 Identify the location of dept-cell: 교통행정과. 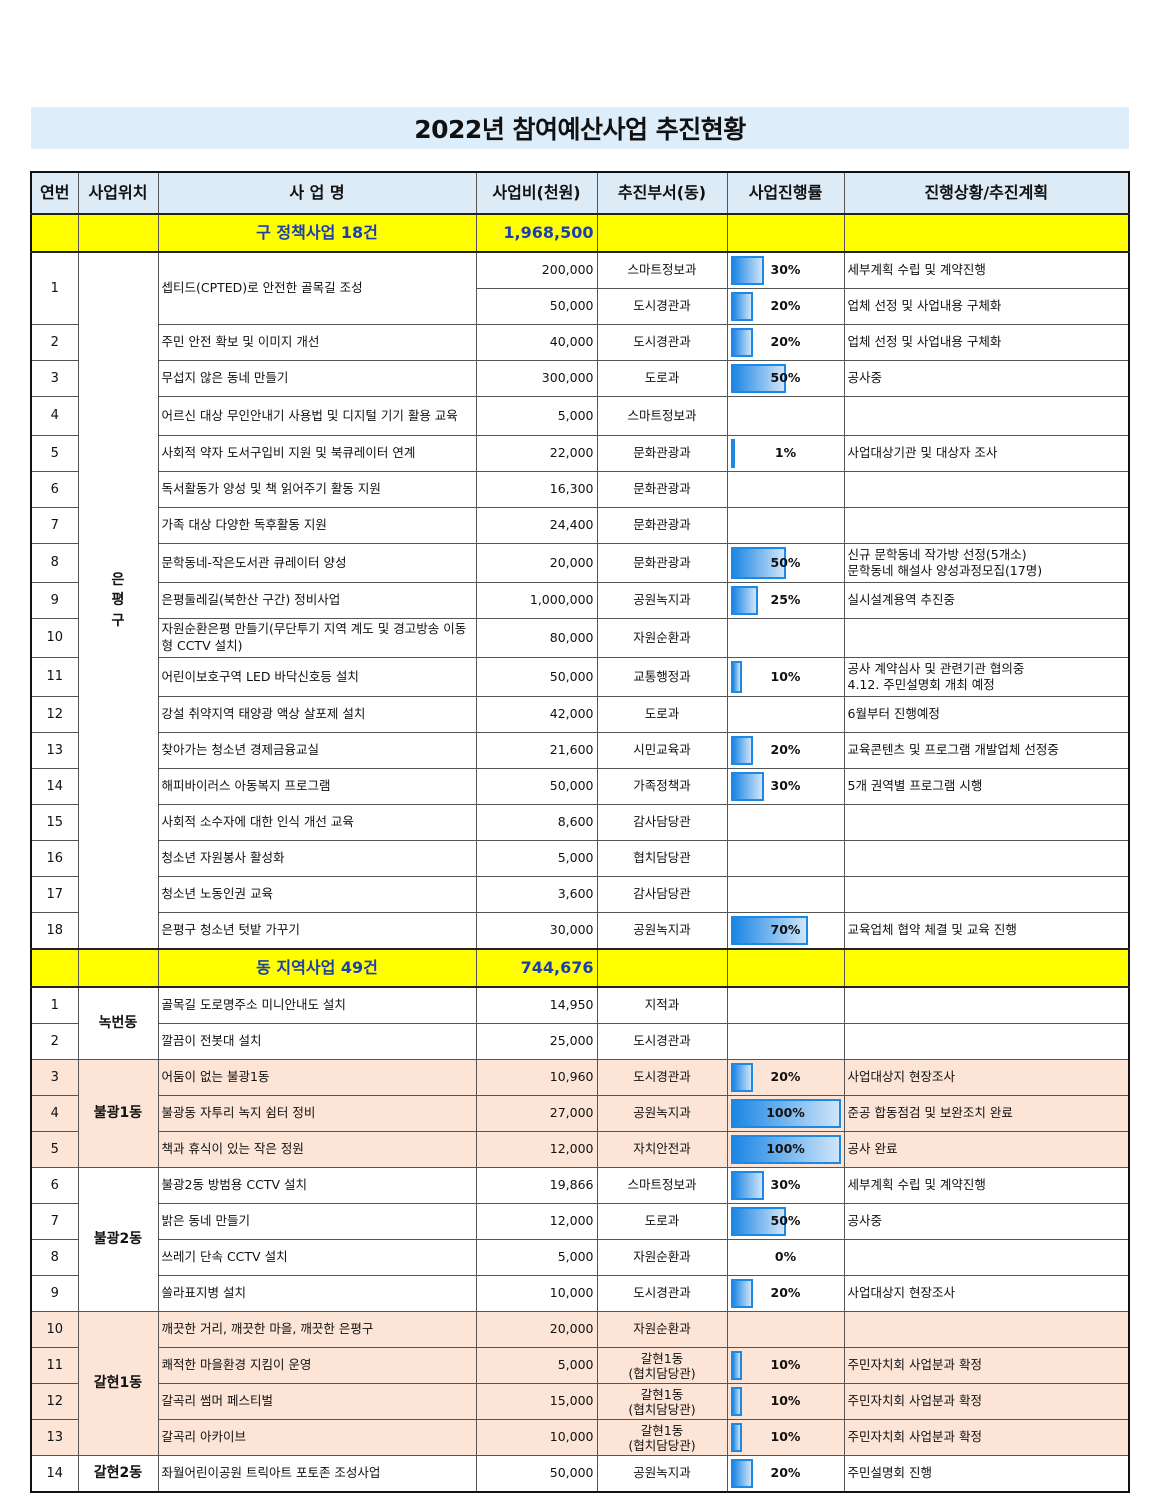
(662, 677).